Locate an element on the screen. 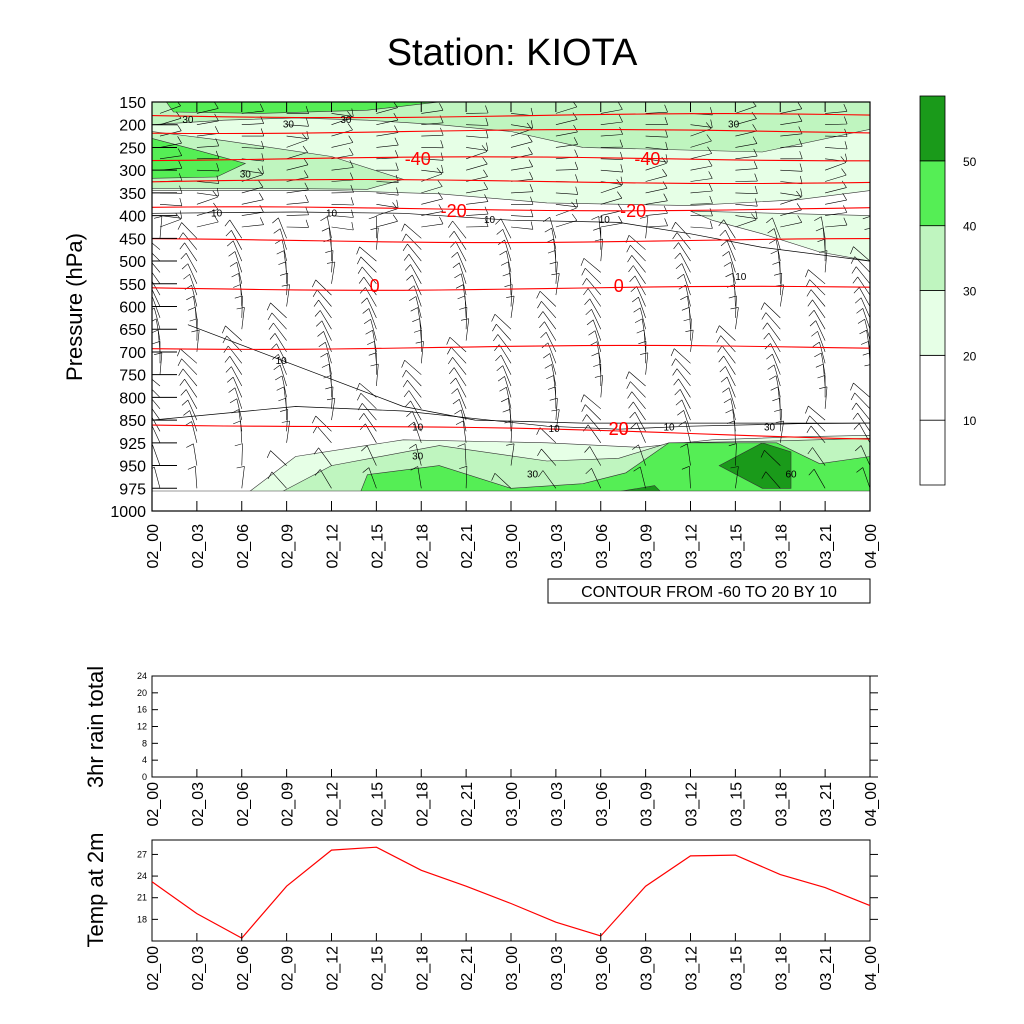  x-tick-label: 02_12 is located at coordinates (333, 968).